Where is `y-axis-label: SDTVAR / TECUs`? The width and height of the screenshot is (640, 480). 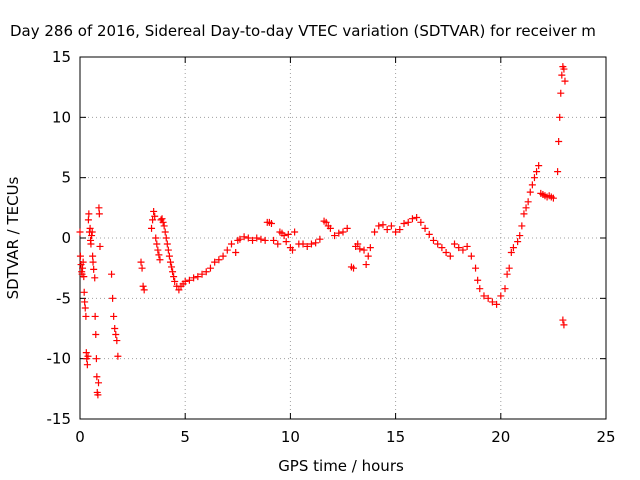 y-axis-label: SDTVAR / TECUs is located at coordinates (13, 237).